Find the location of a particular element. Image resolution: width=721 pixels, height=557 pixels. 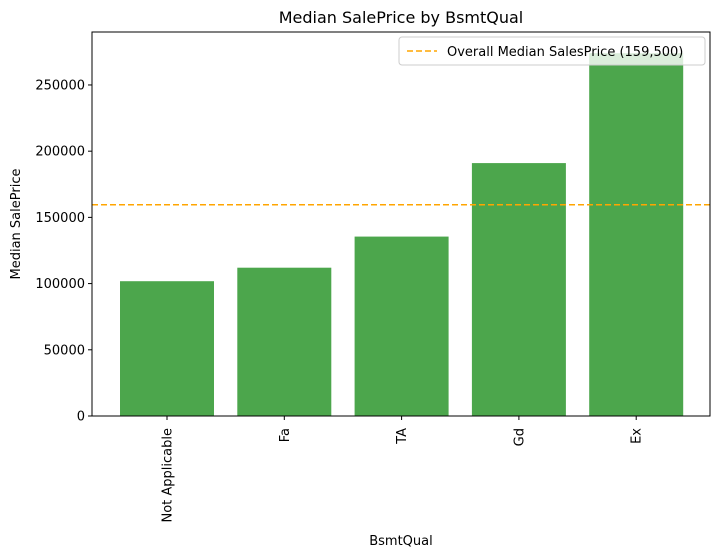

legend: Overall Median SalesPrice (159,500) is located at coordinates (552, 51).